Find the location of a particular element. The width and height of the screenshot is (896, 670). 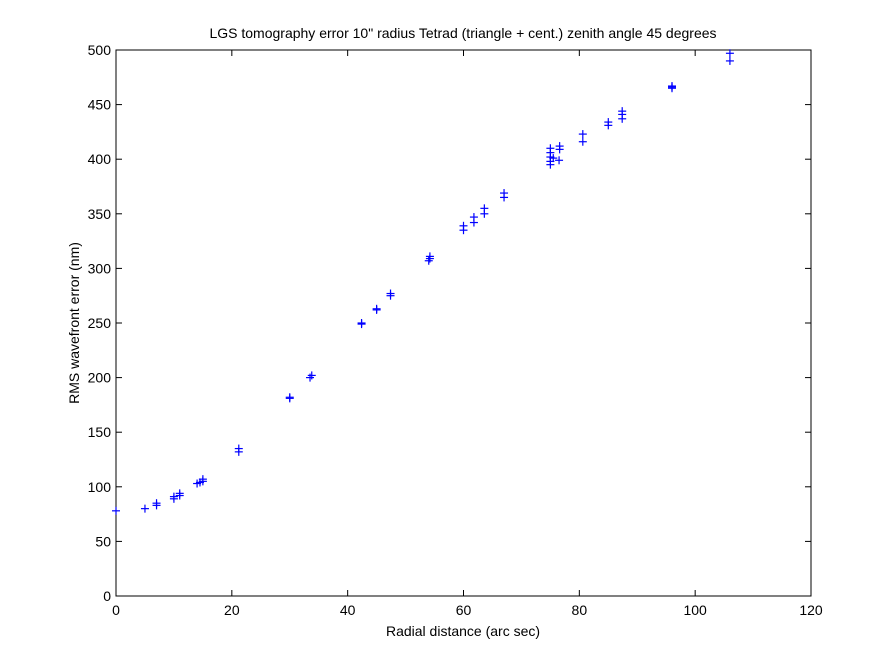

y-tick-label: 250 is located at coordinates (100, 323).